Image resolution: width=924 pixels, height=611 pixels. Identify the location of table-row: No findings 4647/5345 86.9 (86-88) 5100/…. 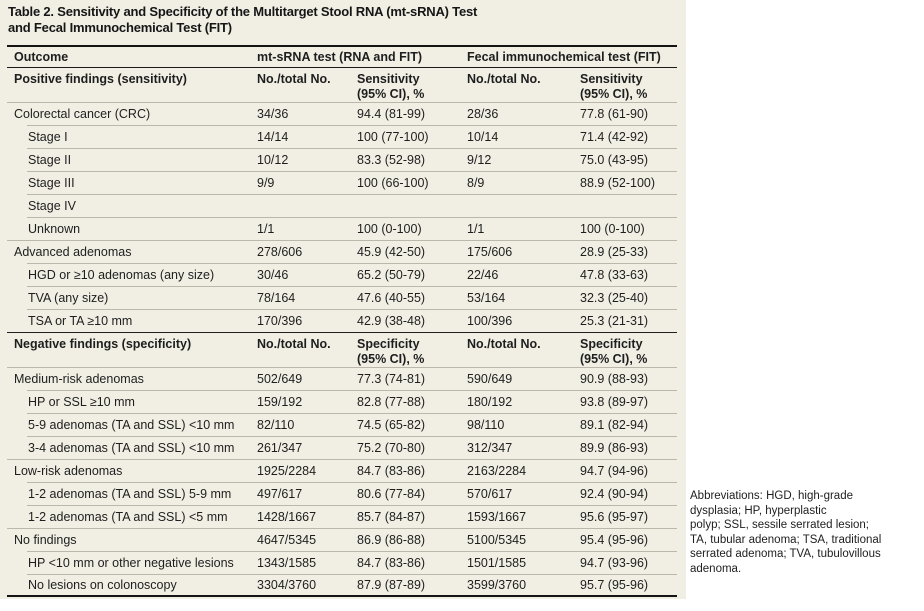
(342, 539).